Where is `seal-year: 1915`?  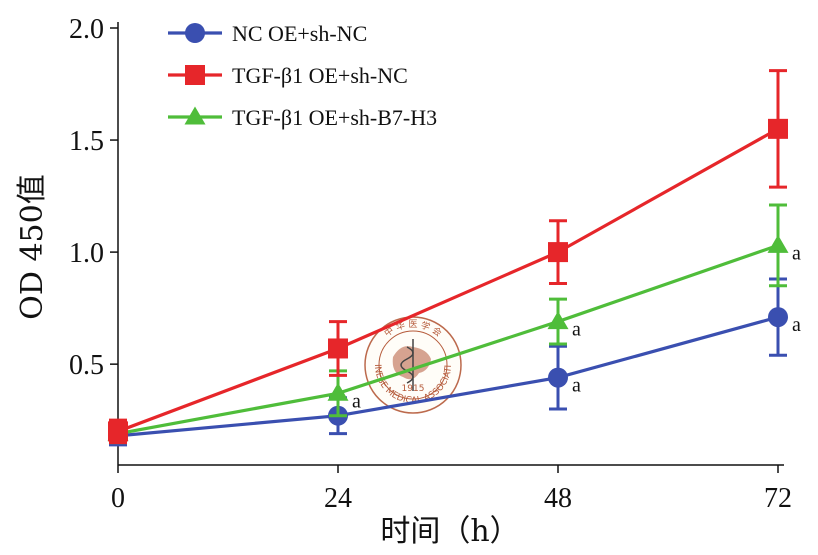 seal-year: 1915 is located at coordinates (413, 389).